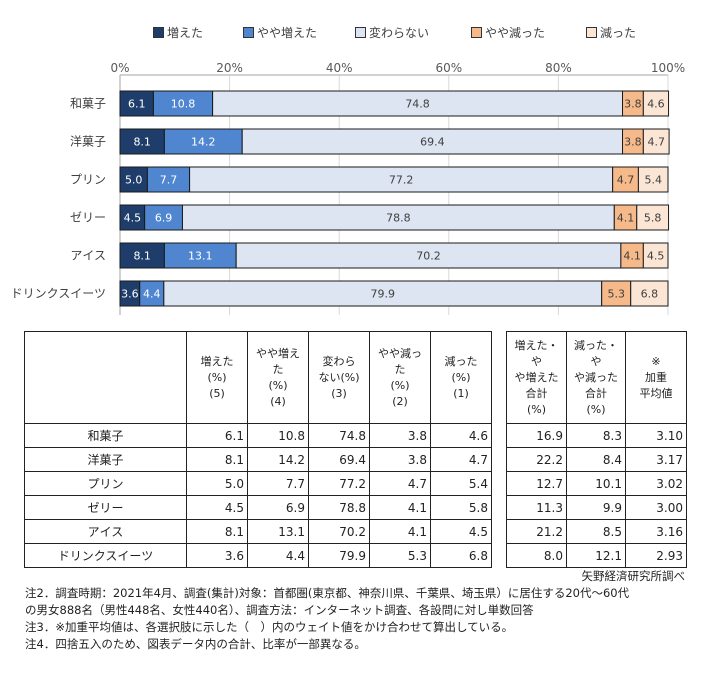  What do you see at coordinates (596, 459) in the screenshot?
I see `table-cell: 8.4` at bounding box center [596, 459].